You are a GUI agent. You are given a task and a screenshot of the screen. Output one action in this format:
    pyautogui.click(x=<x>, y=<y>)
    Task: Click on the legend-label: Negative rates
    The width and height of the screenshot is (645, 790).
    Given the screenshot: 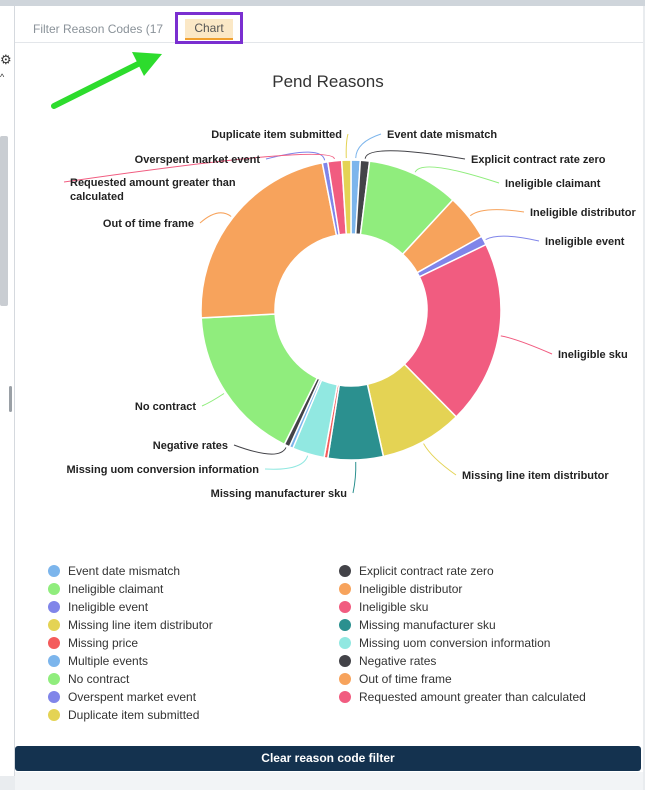 What is the action you would take?
    pyautogui.click(x=398, y=661)
    